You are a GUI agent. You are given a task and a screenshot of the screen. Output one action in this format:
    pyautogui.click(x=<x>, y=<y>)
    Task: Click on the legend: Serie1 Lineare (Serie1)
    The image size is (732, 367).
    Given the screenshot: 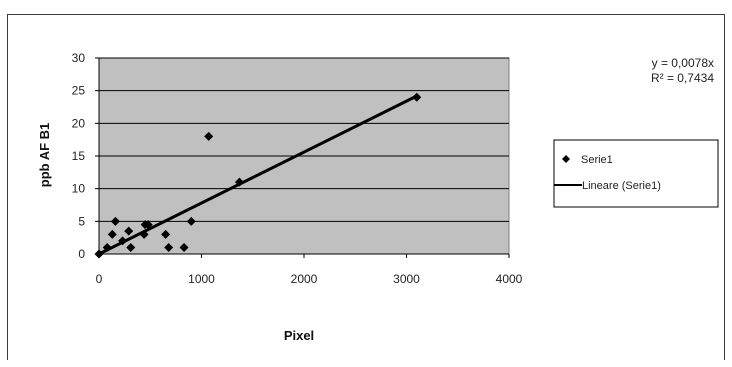 What is the action you would take?
    pyautogui.click(x=636, y=173)
    